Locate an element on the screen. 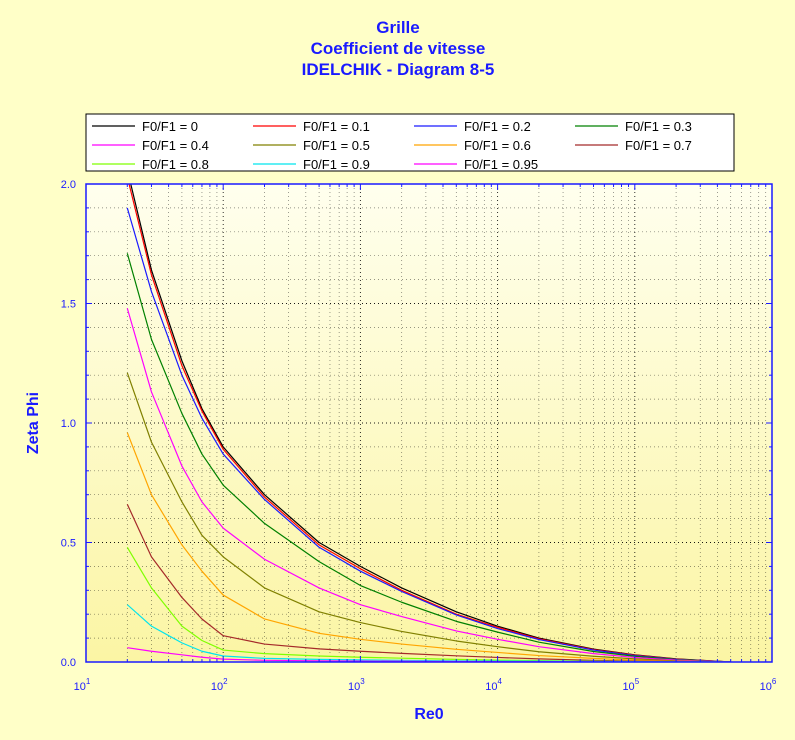  y-tick-label: 0.5 is located at coordinates (68, 544).